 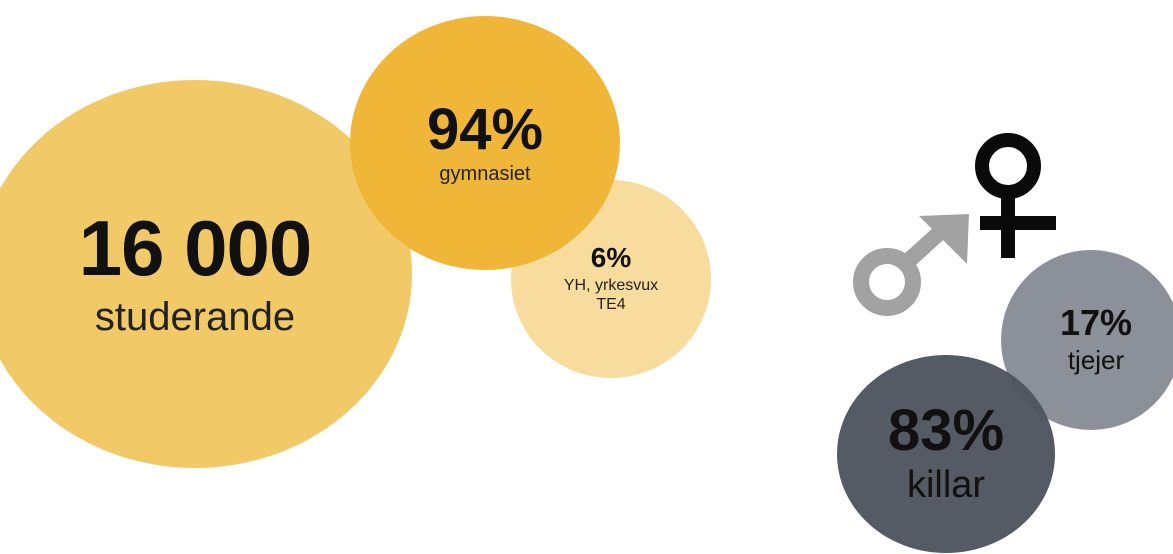 I want to click on gymnasiet-value: 94%, so click(x=485, y=129).